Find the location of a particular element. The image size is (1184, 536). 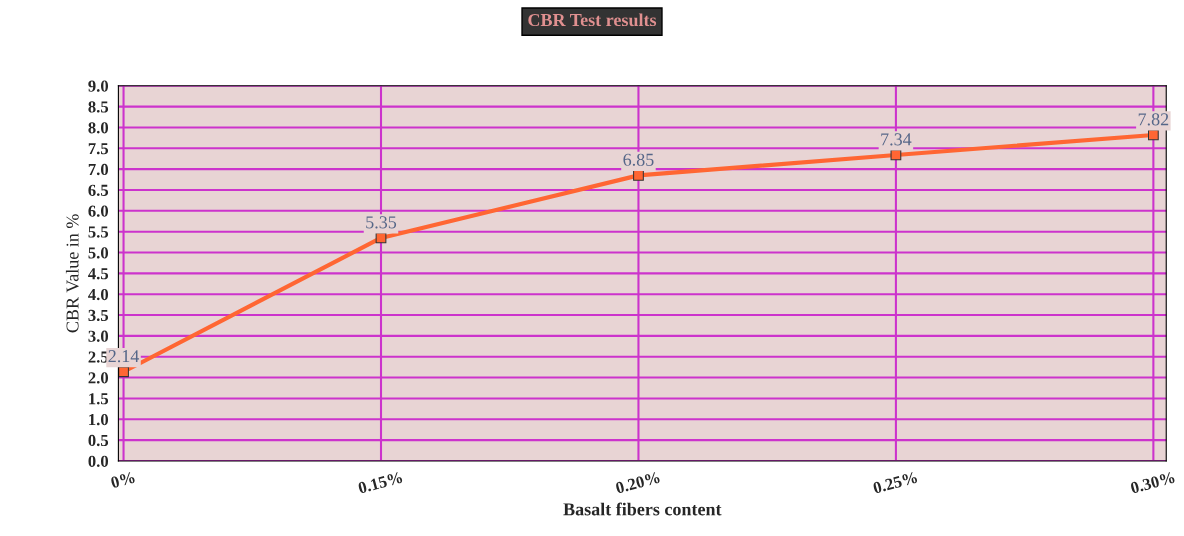

x-tick-label: 0.30% is located at coordinates (1153, 482).